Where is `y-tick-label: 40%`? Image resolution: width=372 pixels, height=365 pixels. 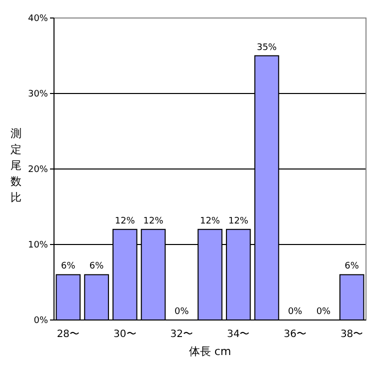
y-tick-label: 40% is located at coordinates (38, 19).